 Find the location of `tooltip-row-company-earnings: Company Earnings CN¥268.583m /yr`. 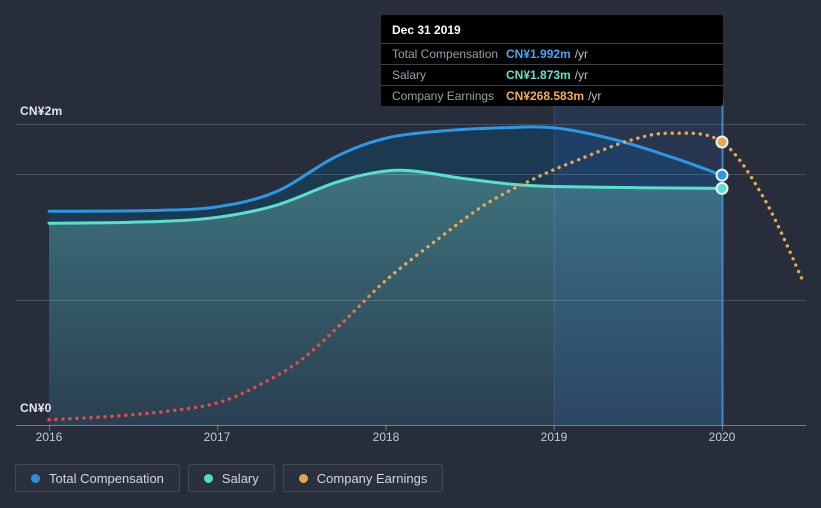

tooltip-row-company-earnings: Company Earnings CN¥268.583m /yr is located at coordinates (552, 95).